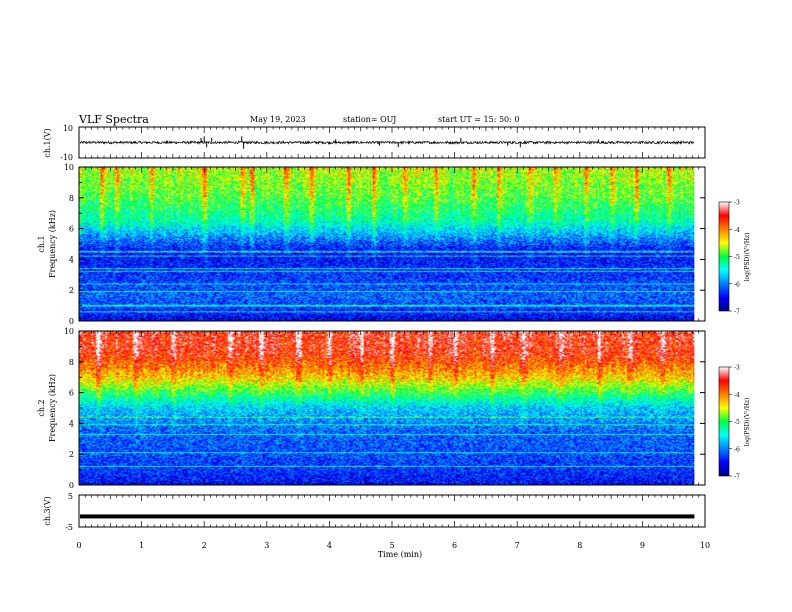  Describe the element at coordinates (400, 554) in the screenshot. I see `time-axis-label: Time (min)` at that location.